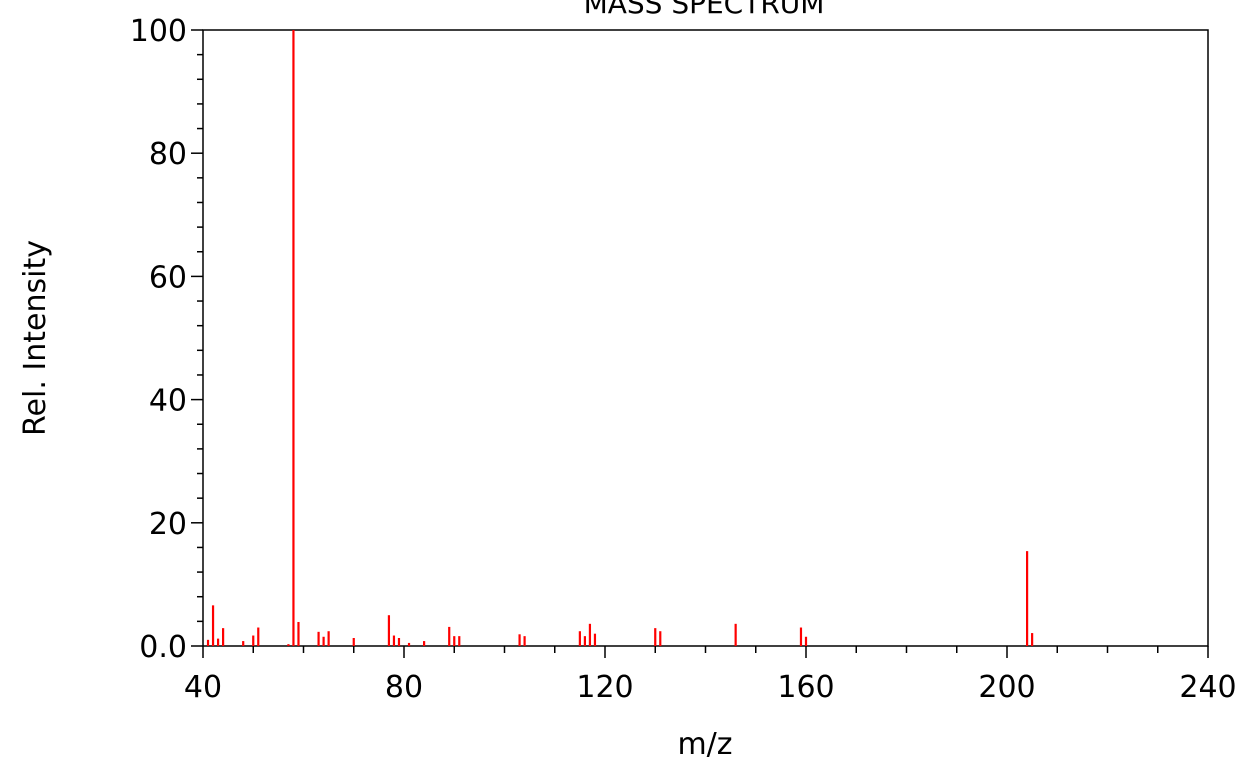  What do you see at coordinates (1006, 687) in the screenshot?
I see `x-tick-label: 200` at bounding box center [1006, 687].